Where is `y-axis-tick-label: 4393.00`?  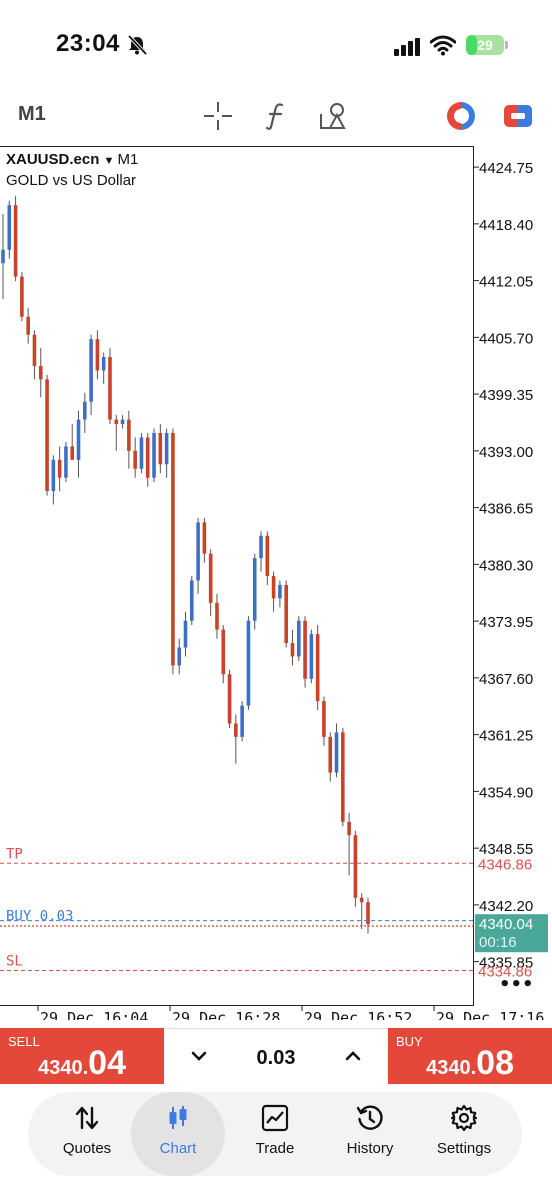 y-axis-tick-label: 4393.00 is located at coordinates (506, 452).